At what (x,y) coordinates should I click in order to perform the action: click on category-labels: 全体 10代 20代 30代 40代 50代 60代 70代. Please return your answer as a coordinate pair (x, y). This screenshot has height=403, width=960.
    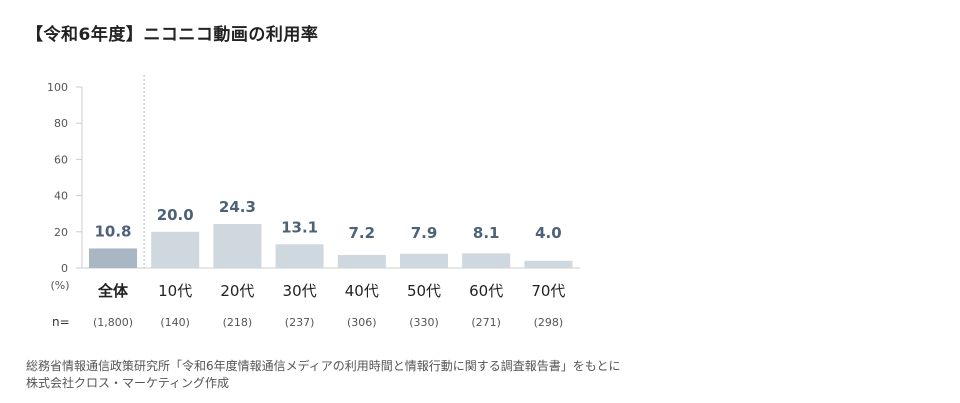
    Looking at the image, I should click on (331, 291).